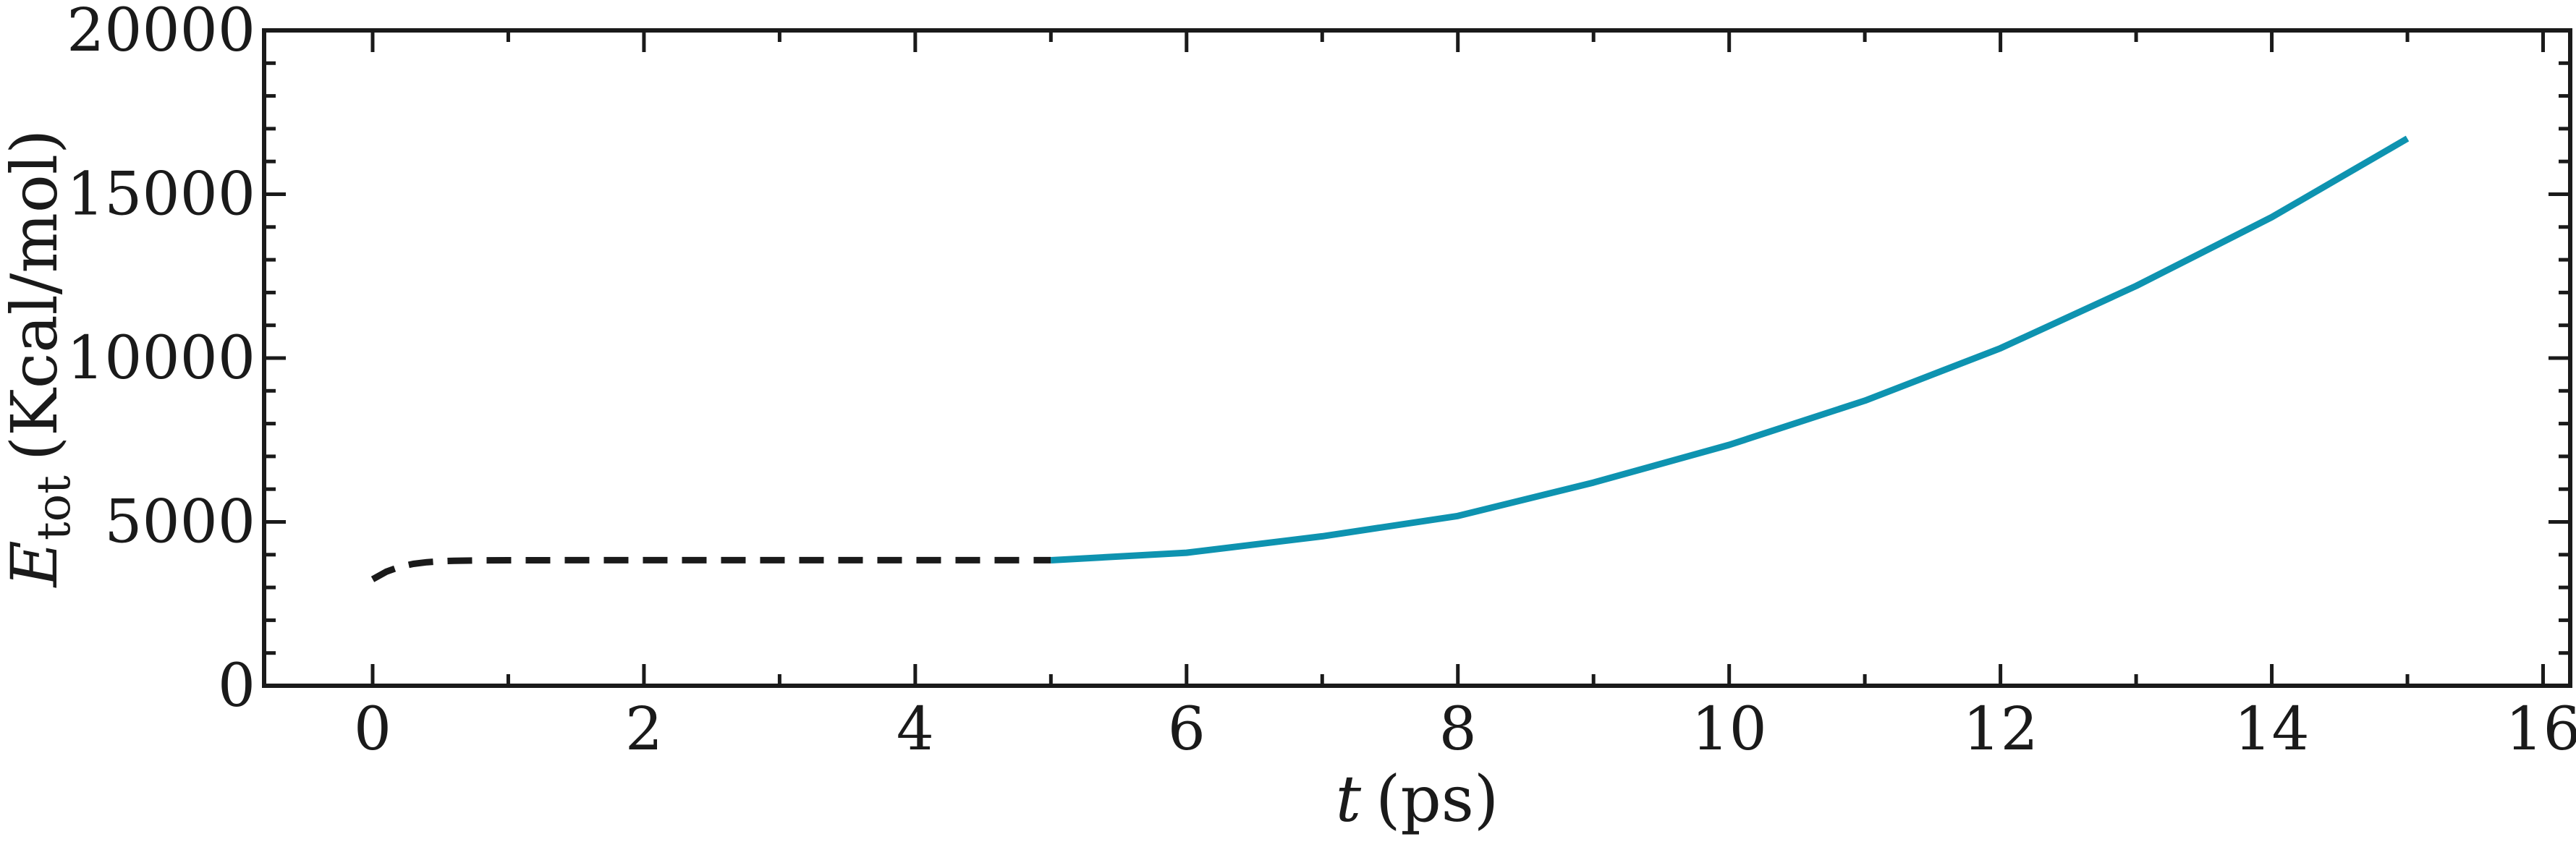 Image resolution: width=2576 pixels, height=842 pixels. I want to click on x-tick-label: 14, so click(2271, 729).